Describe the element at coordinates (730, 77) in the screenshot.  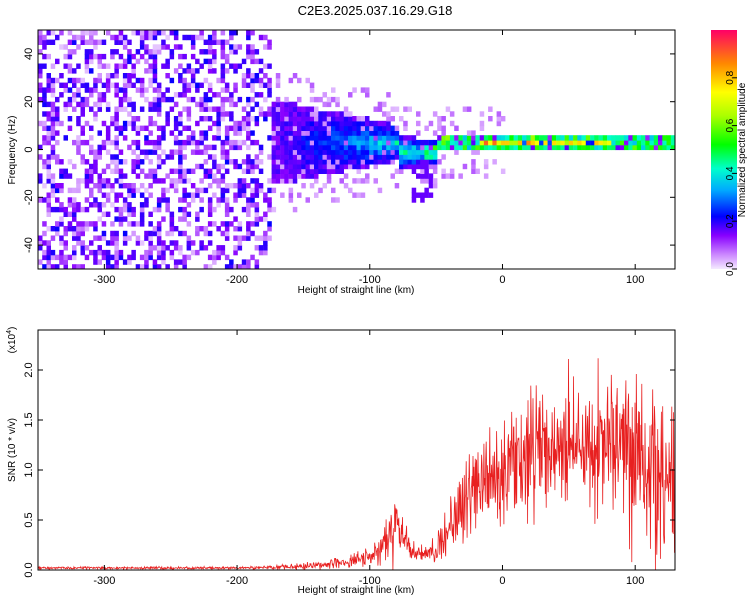
I see `colorbar-tick-label: 0.8` at that location.